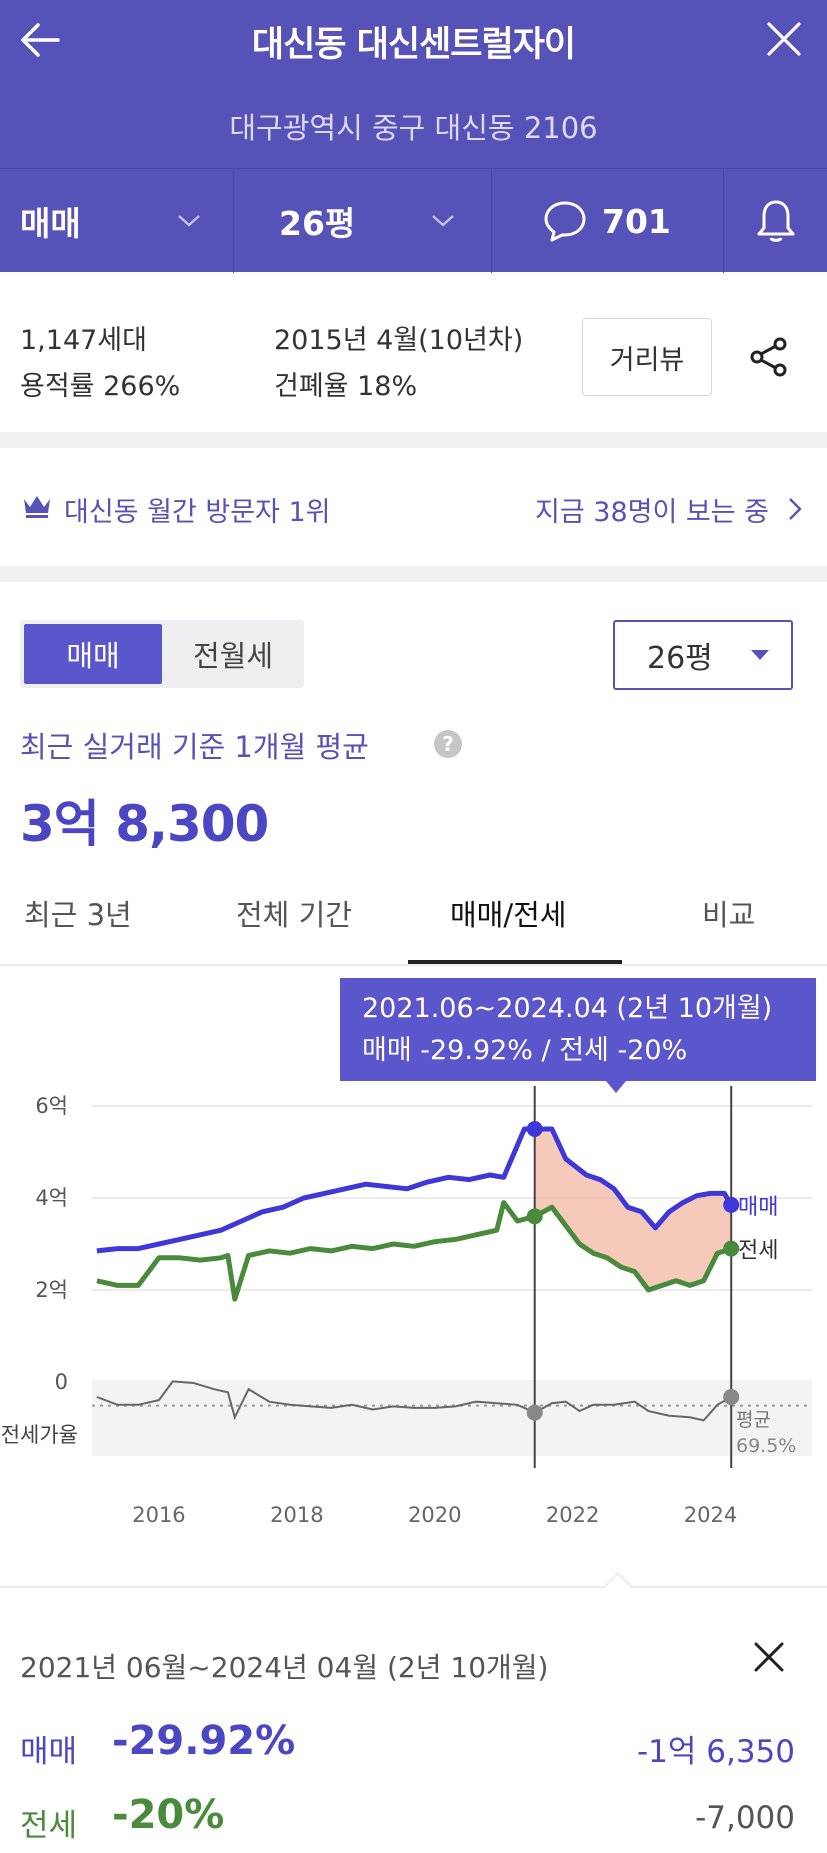 This screenshot has width=827, height=1853. I want to click on x-tick-label: 2024, so click(710, 1515).